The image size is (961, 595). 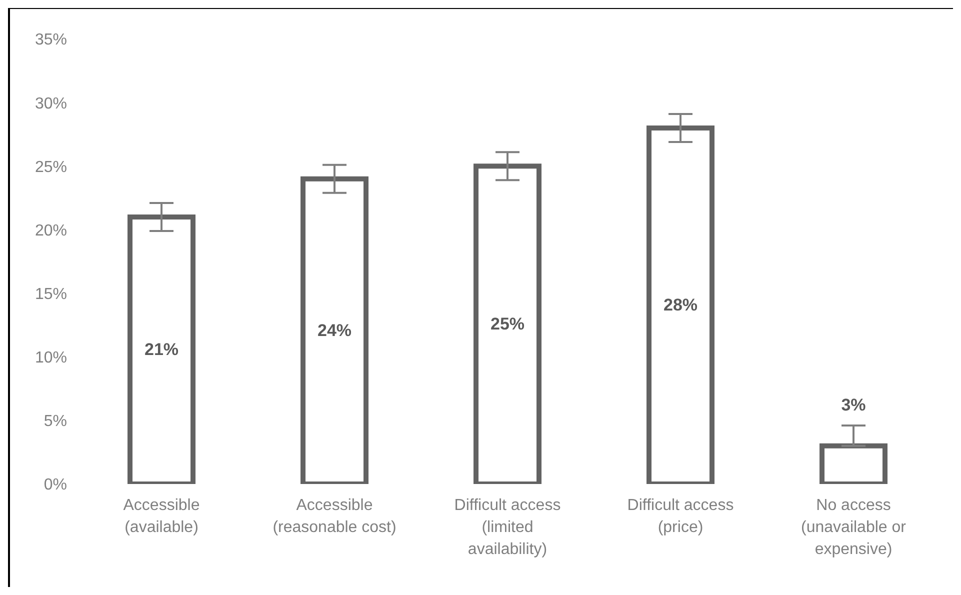 I want to click on data-label: 28%, so click(x=680, y=304).